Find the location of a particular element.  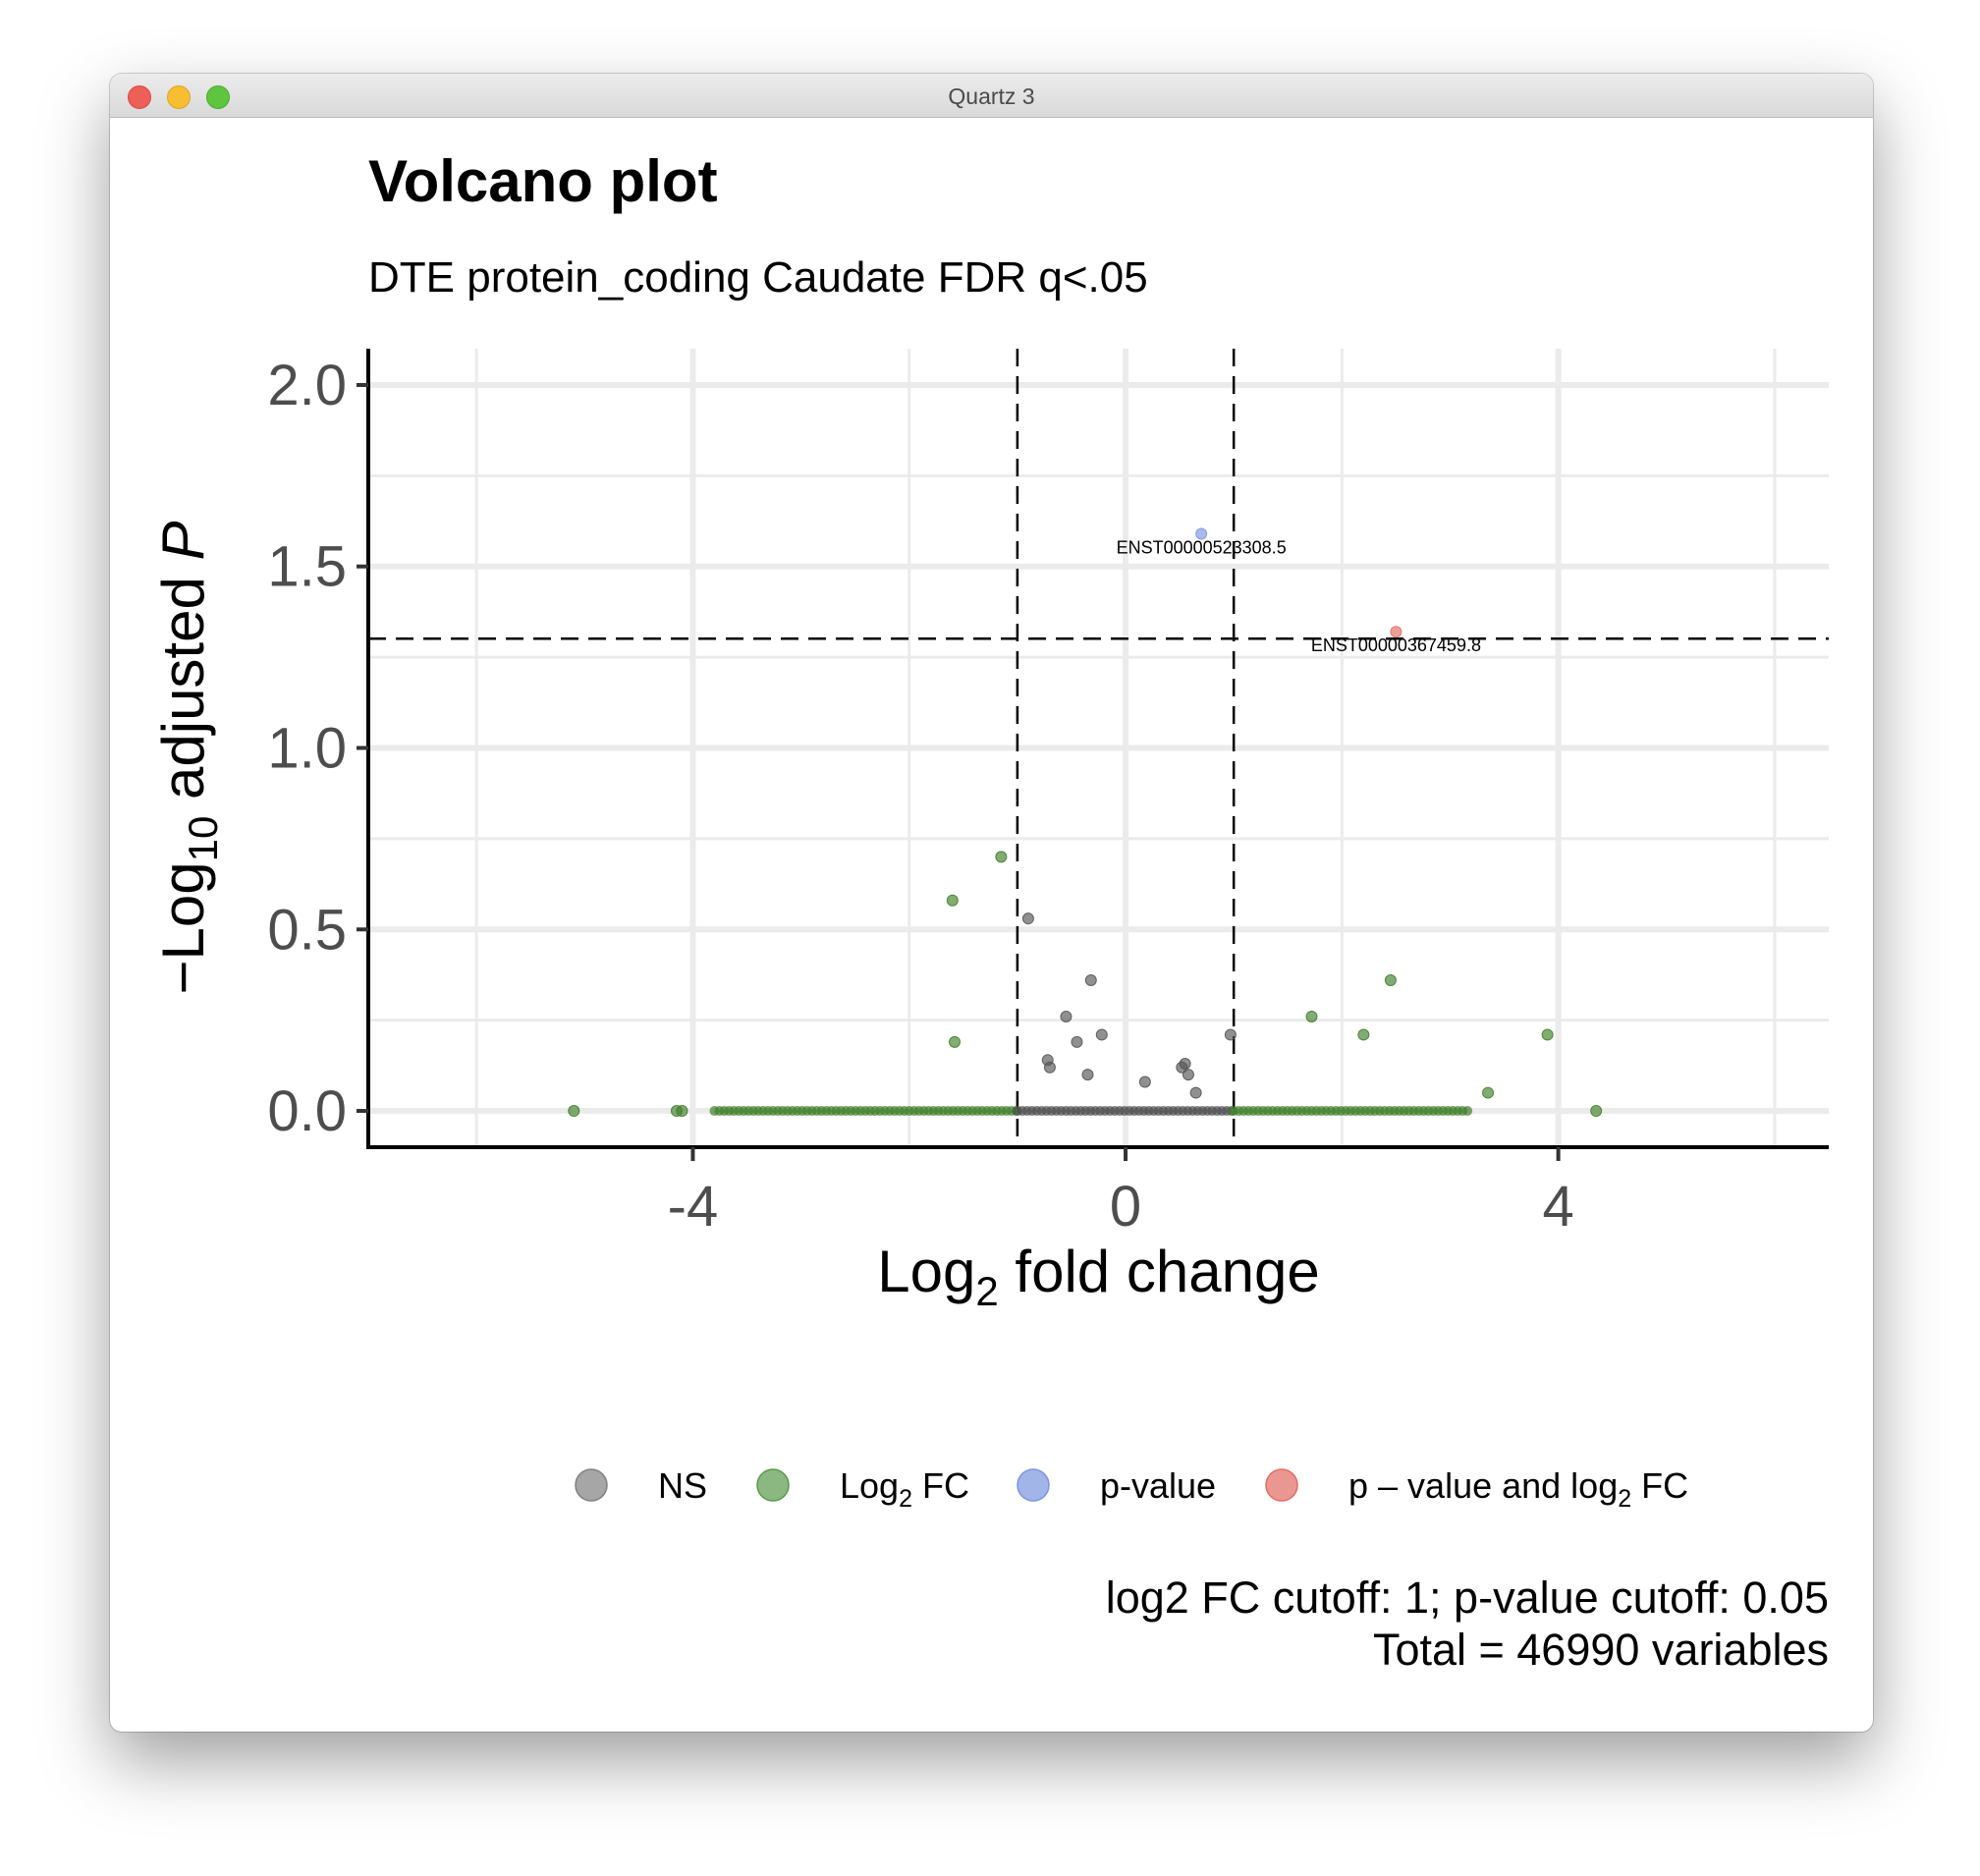

x-tick-label: 0 is located at coordinates (1125, 1207).